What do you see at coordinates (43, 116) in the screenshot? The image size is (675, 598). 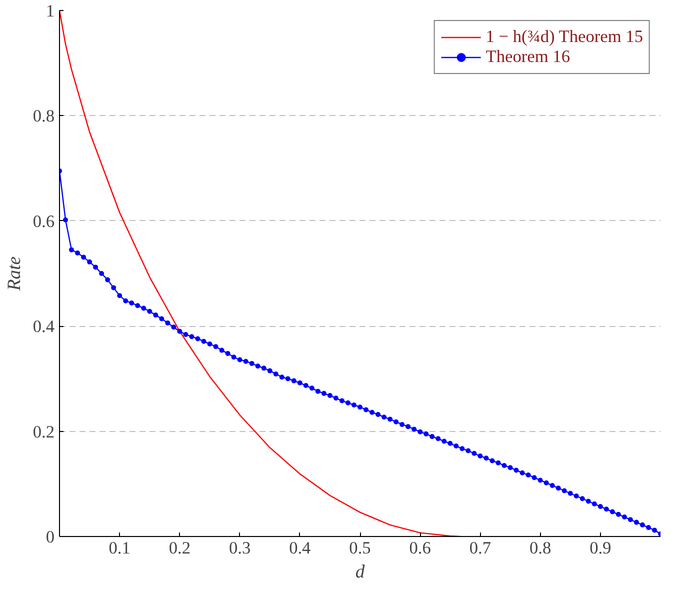 I see `y-tick-label: 0.8` at bounding box center [43, 116].